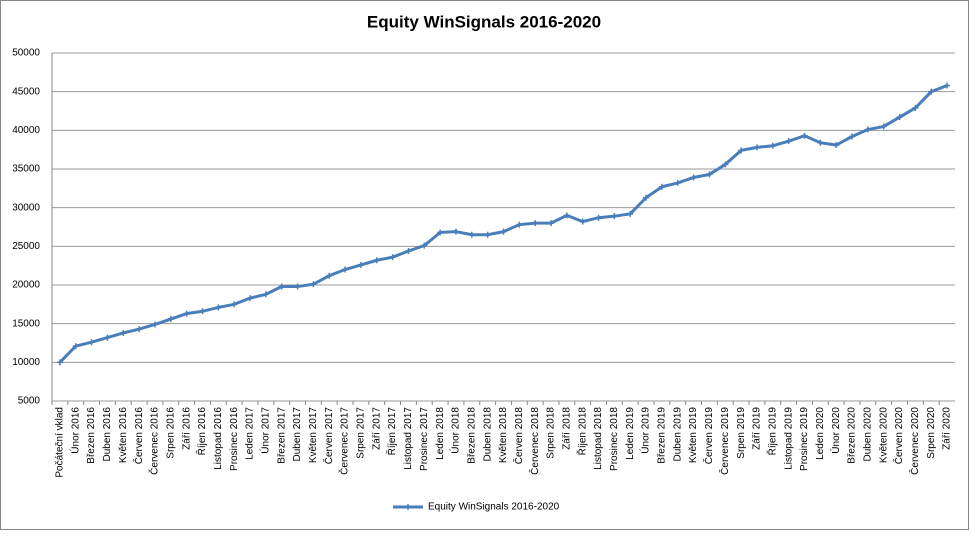  I want to click on x-tick-label: Srpen 2016, so click(170, 433).